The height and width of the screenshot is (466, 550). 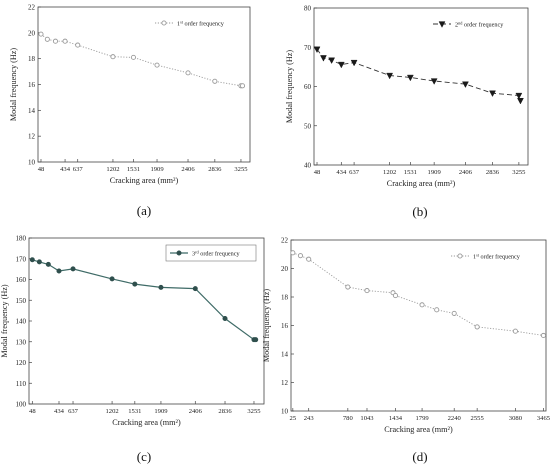 I want to click on x-tick-label: 1799, so click(x=422, y=418).